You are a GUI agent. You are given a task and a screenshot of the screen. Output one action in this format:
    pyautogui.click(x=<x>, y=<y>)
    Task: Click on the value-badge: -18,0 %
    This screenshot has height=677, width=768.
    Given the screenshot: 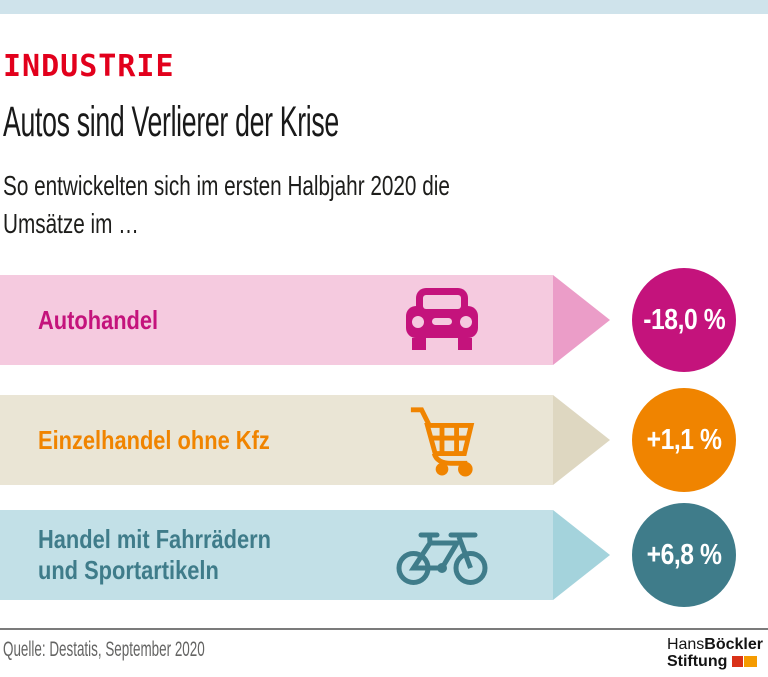 What is the action you would take?
    pyautogui.click(x=684, y=320)
    